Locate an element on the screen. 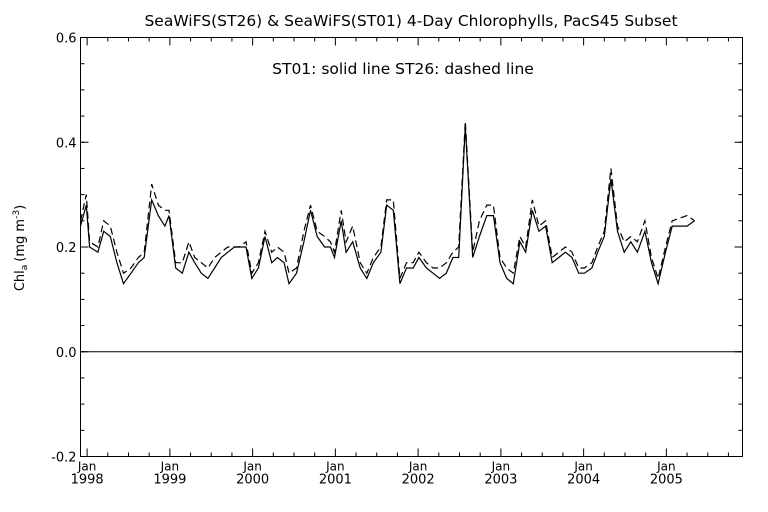 The image size is (768, 512). x-tick-year-label: 1999 is located at coordinates (169, 480).